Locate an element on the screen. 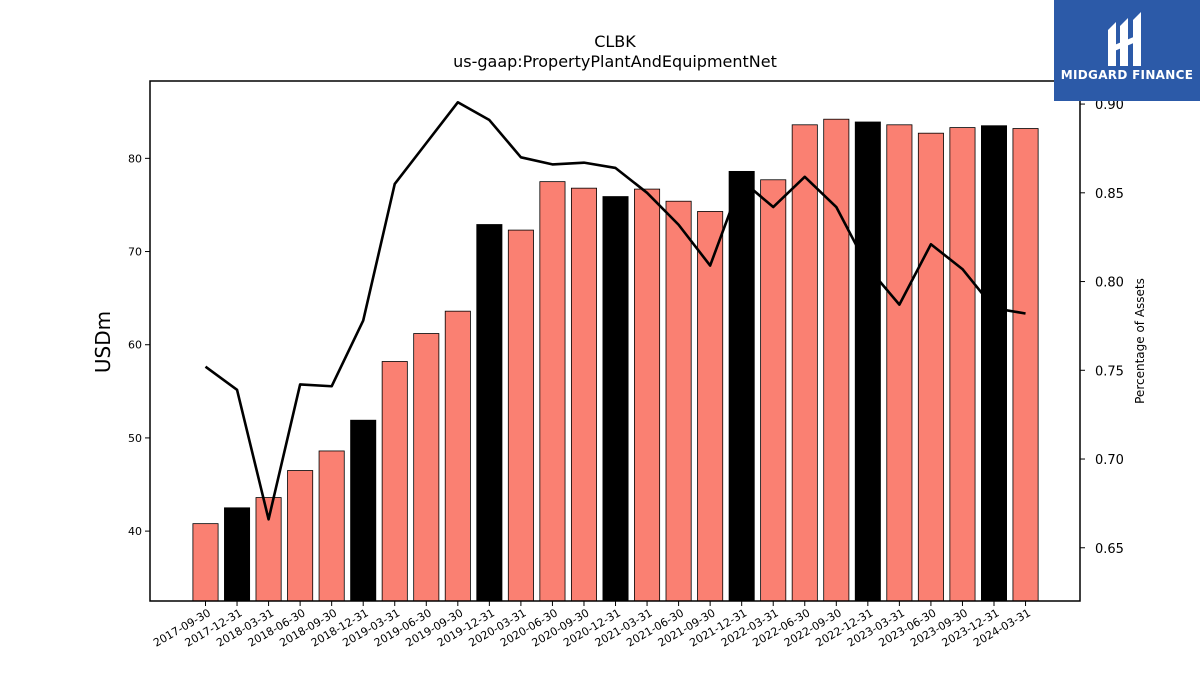 The width and height of the screenshot is (1200, 675). y2-tick-label-0.65: 0.65 is located at coordinates (1109, 549).